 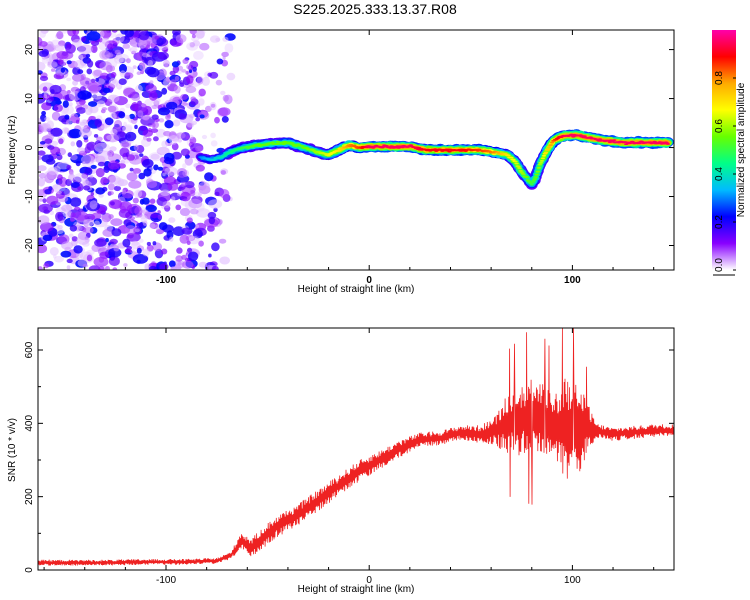 What do you see at coordinates (166, 280) in the screenshot?
I see `x-tick-label: -100` at bounding box center [166, 280].